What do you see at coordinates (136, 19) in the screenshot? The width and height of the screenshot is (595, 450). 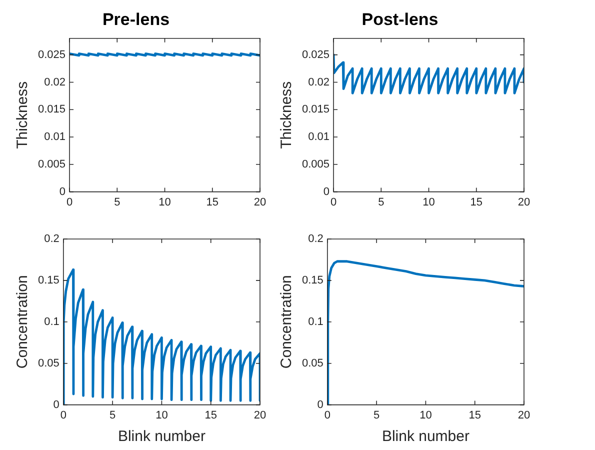 I see `chart-title: Pre-lens` at bounding box center [136, 19].